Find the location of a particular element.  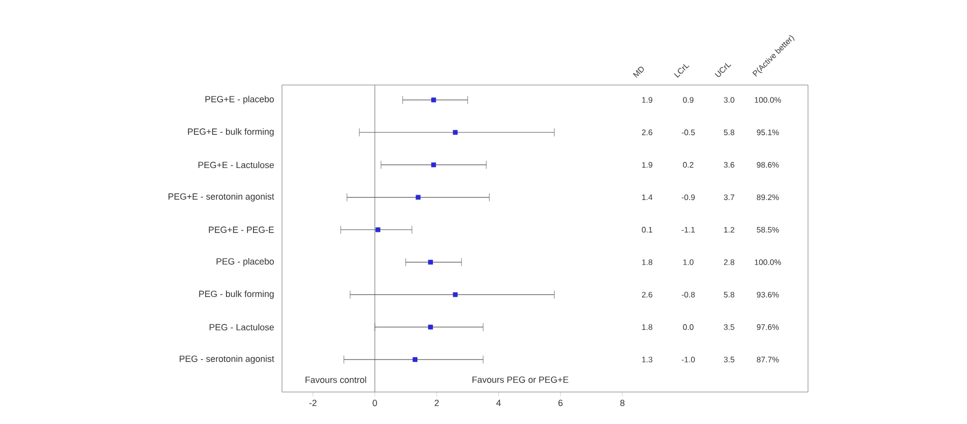

x-tick-label: 8 is located at coordinates (622, 403).